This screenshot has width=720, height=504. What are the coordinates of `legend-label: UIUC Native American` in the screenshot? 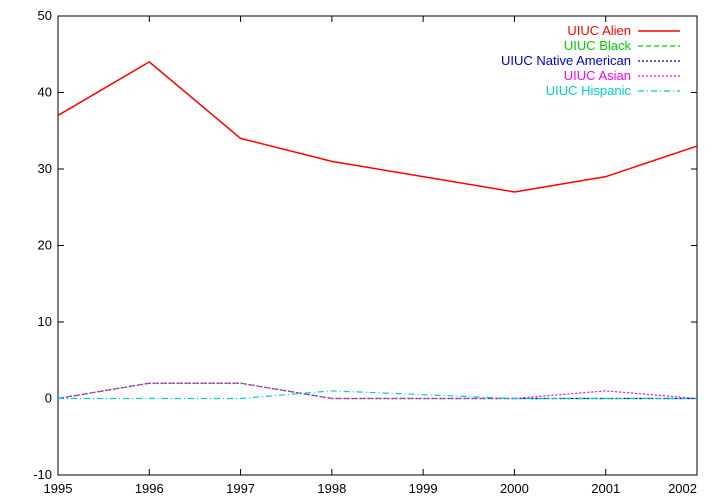 It's located at (566, 60).